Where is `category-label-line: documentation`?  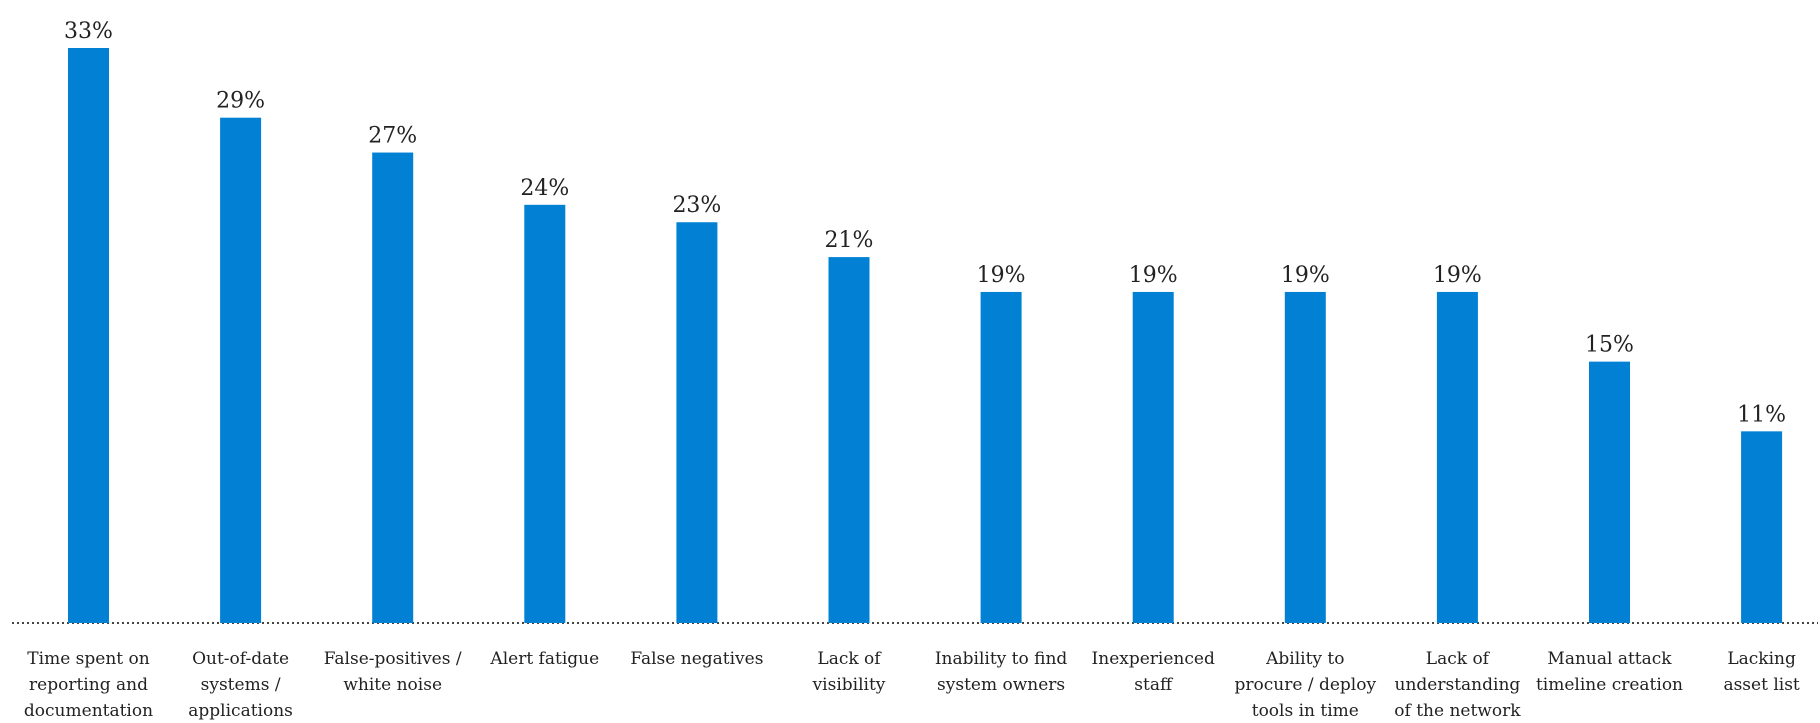
category-label-line: documentation is located at coordinates (88, 711).